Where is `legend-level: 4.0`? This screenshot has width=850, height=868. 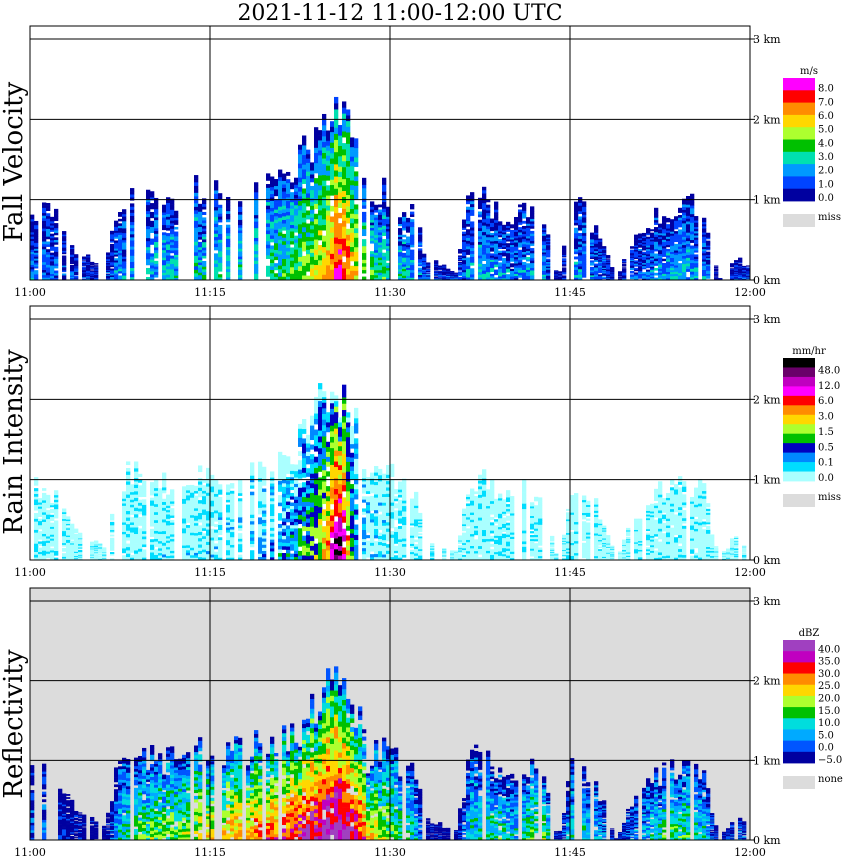
legend-level: 4.0 is located at coordinates (826, 143).